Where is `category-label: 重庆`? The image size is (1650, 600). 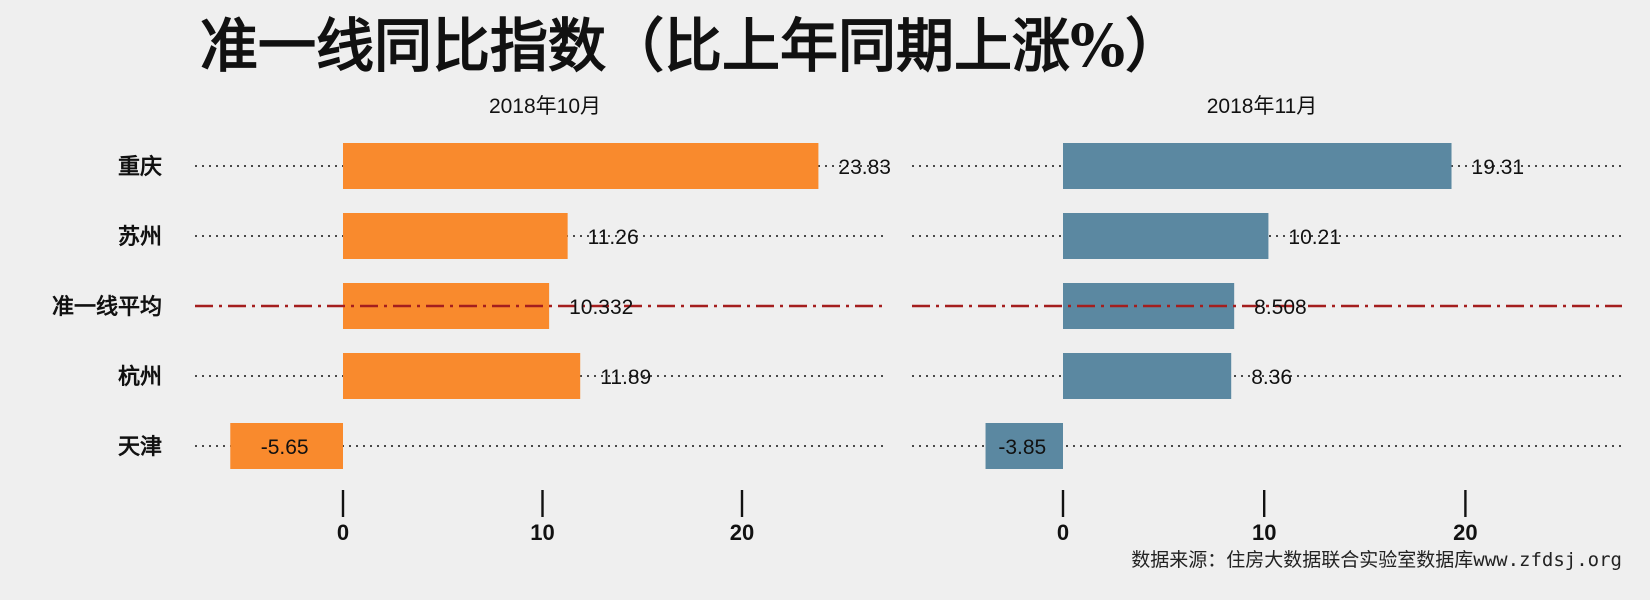 category-label: 重庆 is located at coordinates (140, 167).